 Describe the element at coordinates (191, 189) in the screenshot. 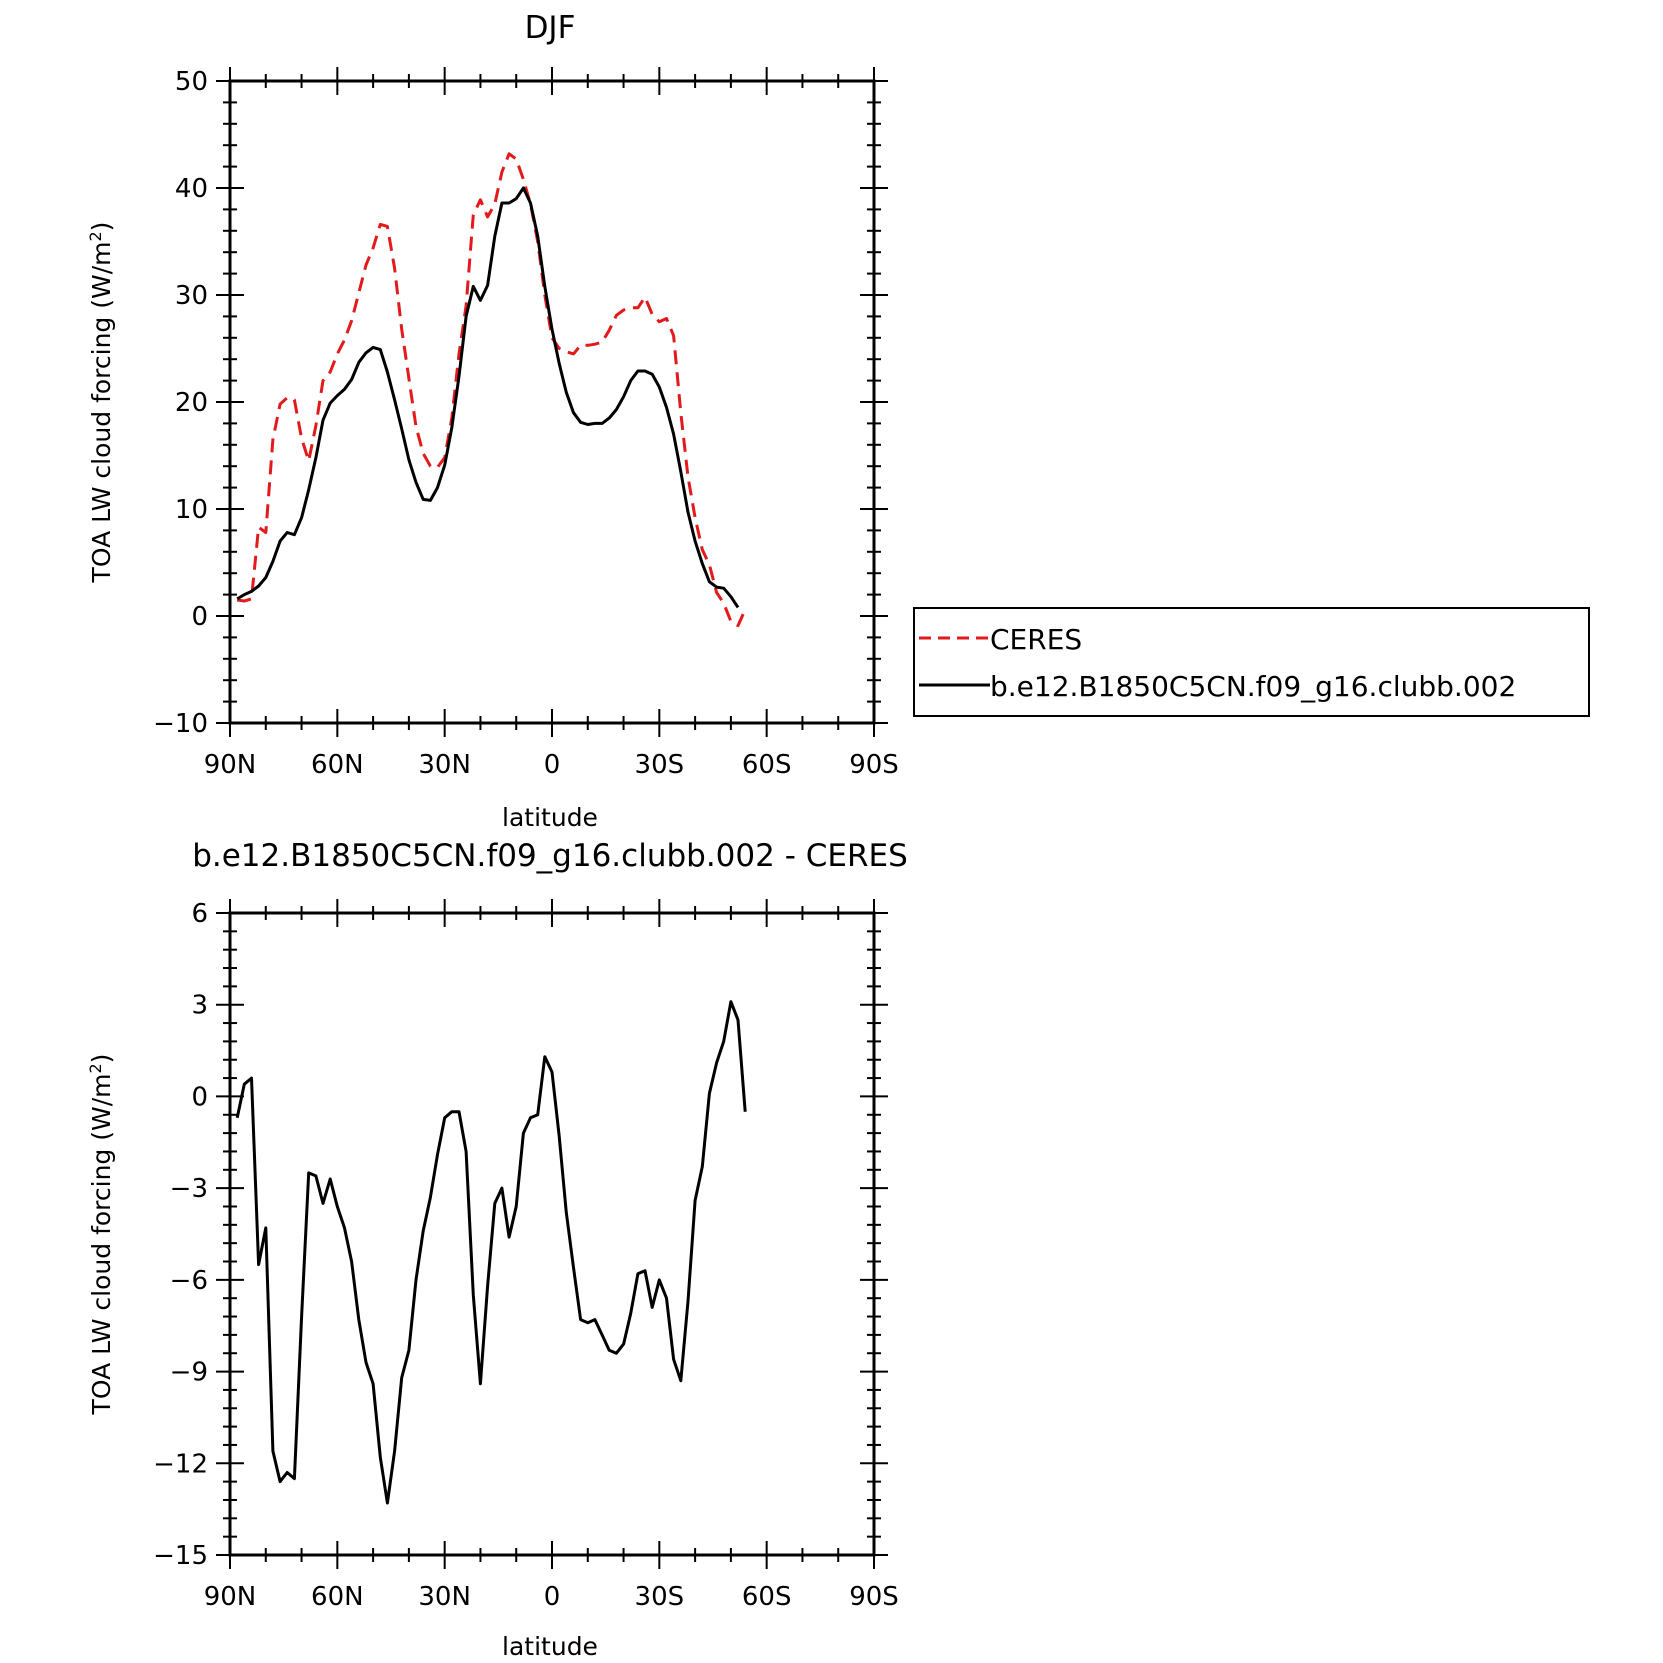

I see `y-tick-label: 40` at that location.